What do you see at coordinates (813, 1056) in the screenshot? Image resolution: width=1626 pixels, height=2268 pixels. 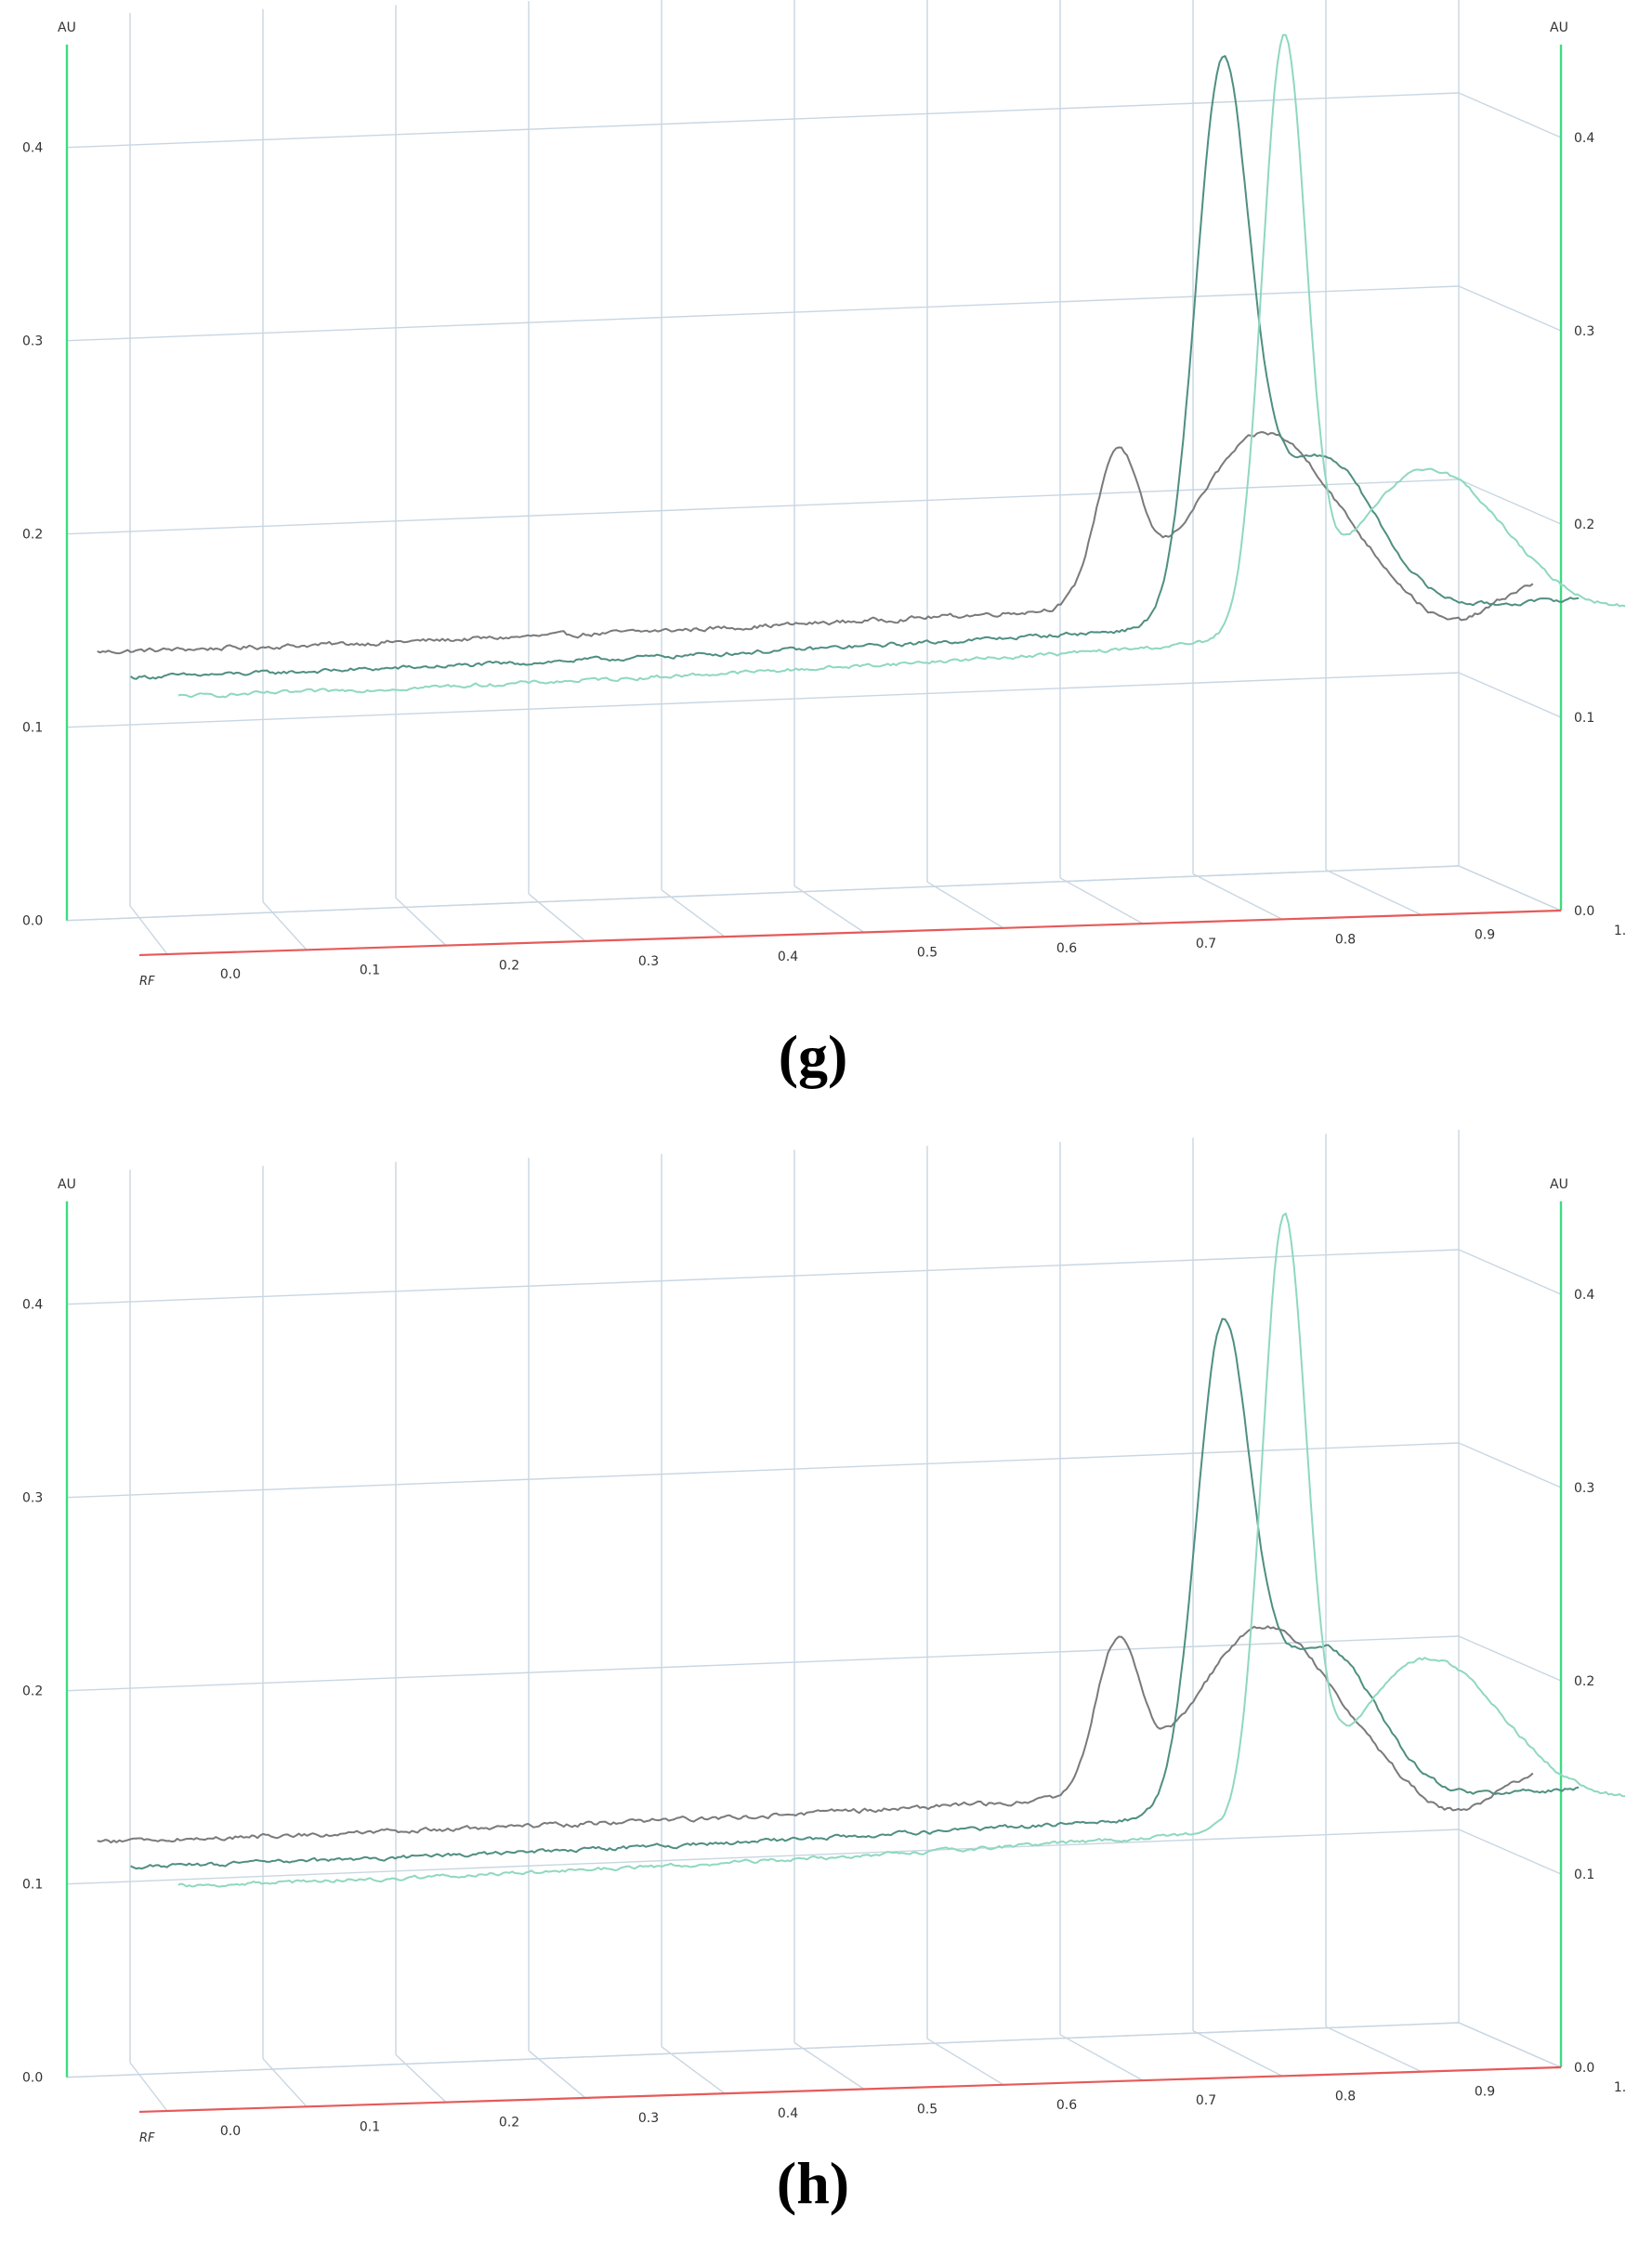 I see `panel-caption-g: (g)` at bounding box center [813, 1056].